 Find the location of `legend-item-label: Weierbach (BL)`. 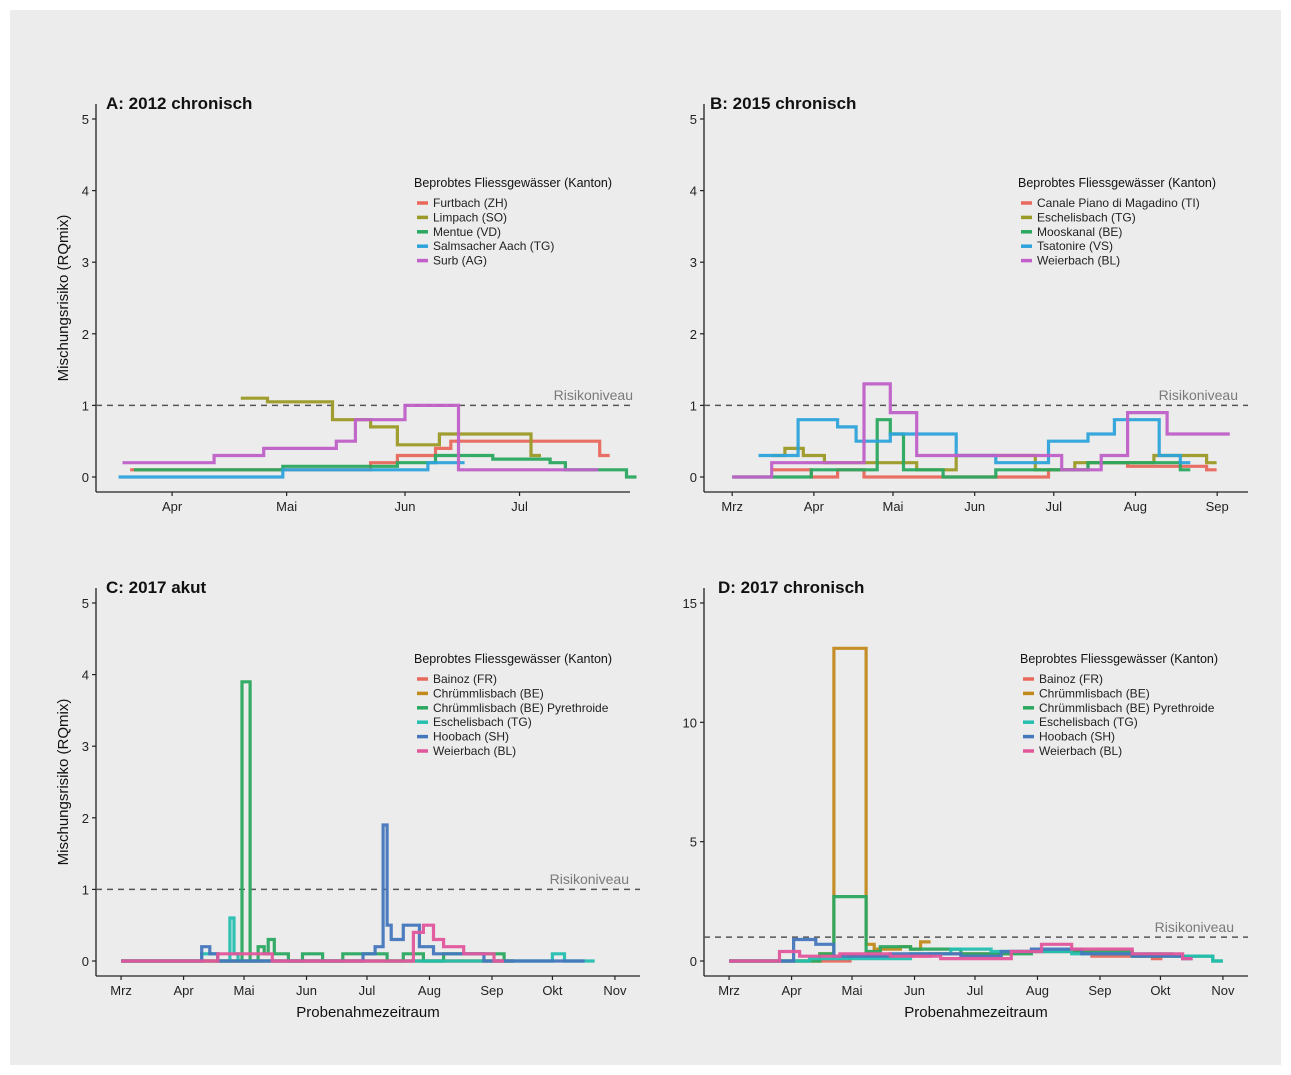

legend-item-label: Weierbach (BL) is located at coordinates (1078, 261).